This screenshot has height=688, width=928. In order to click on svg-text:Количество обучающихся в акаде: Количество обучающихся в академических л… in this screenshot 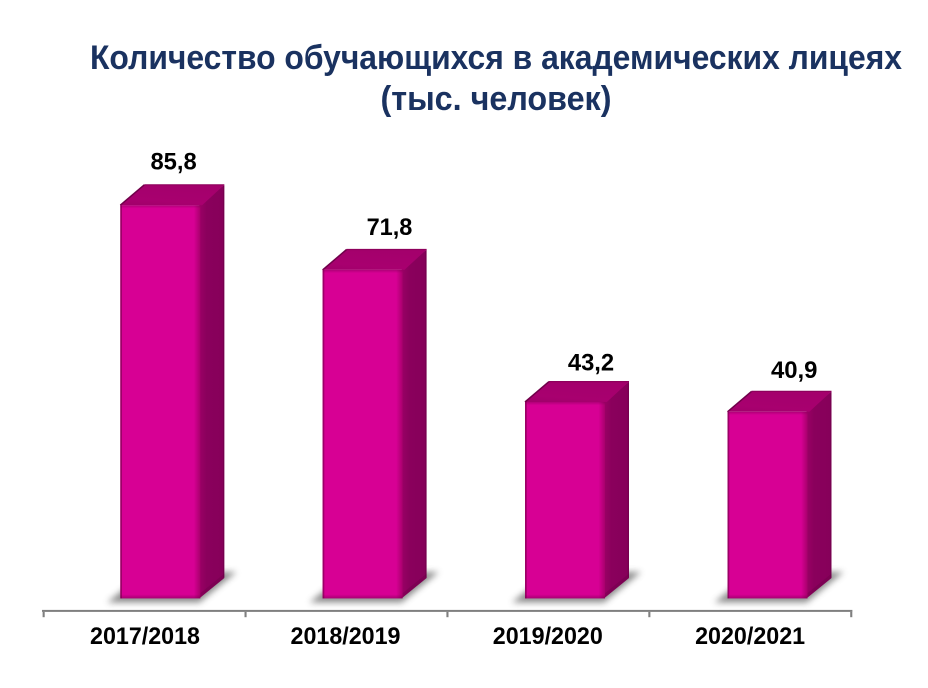, I will do `click(496, 58)`.